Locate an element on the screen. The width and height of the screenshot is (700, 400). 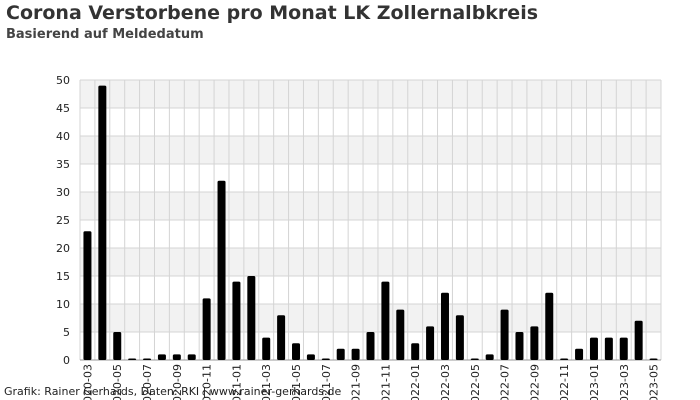
x-tick-label: 2022-07 is located at coordinates (505, 382).